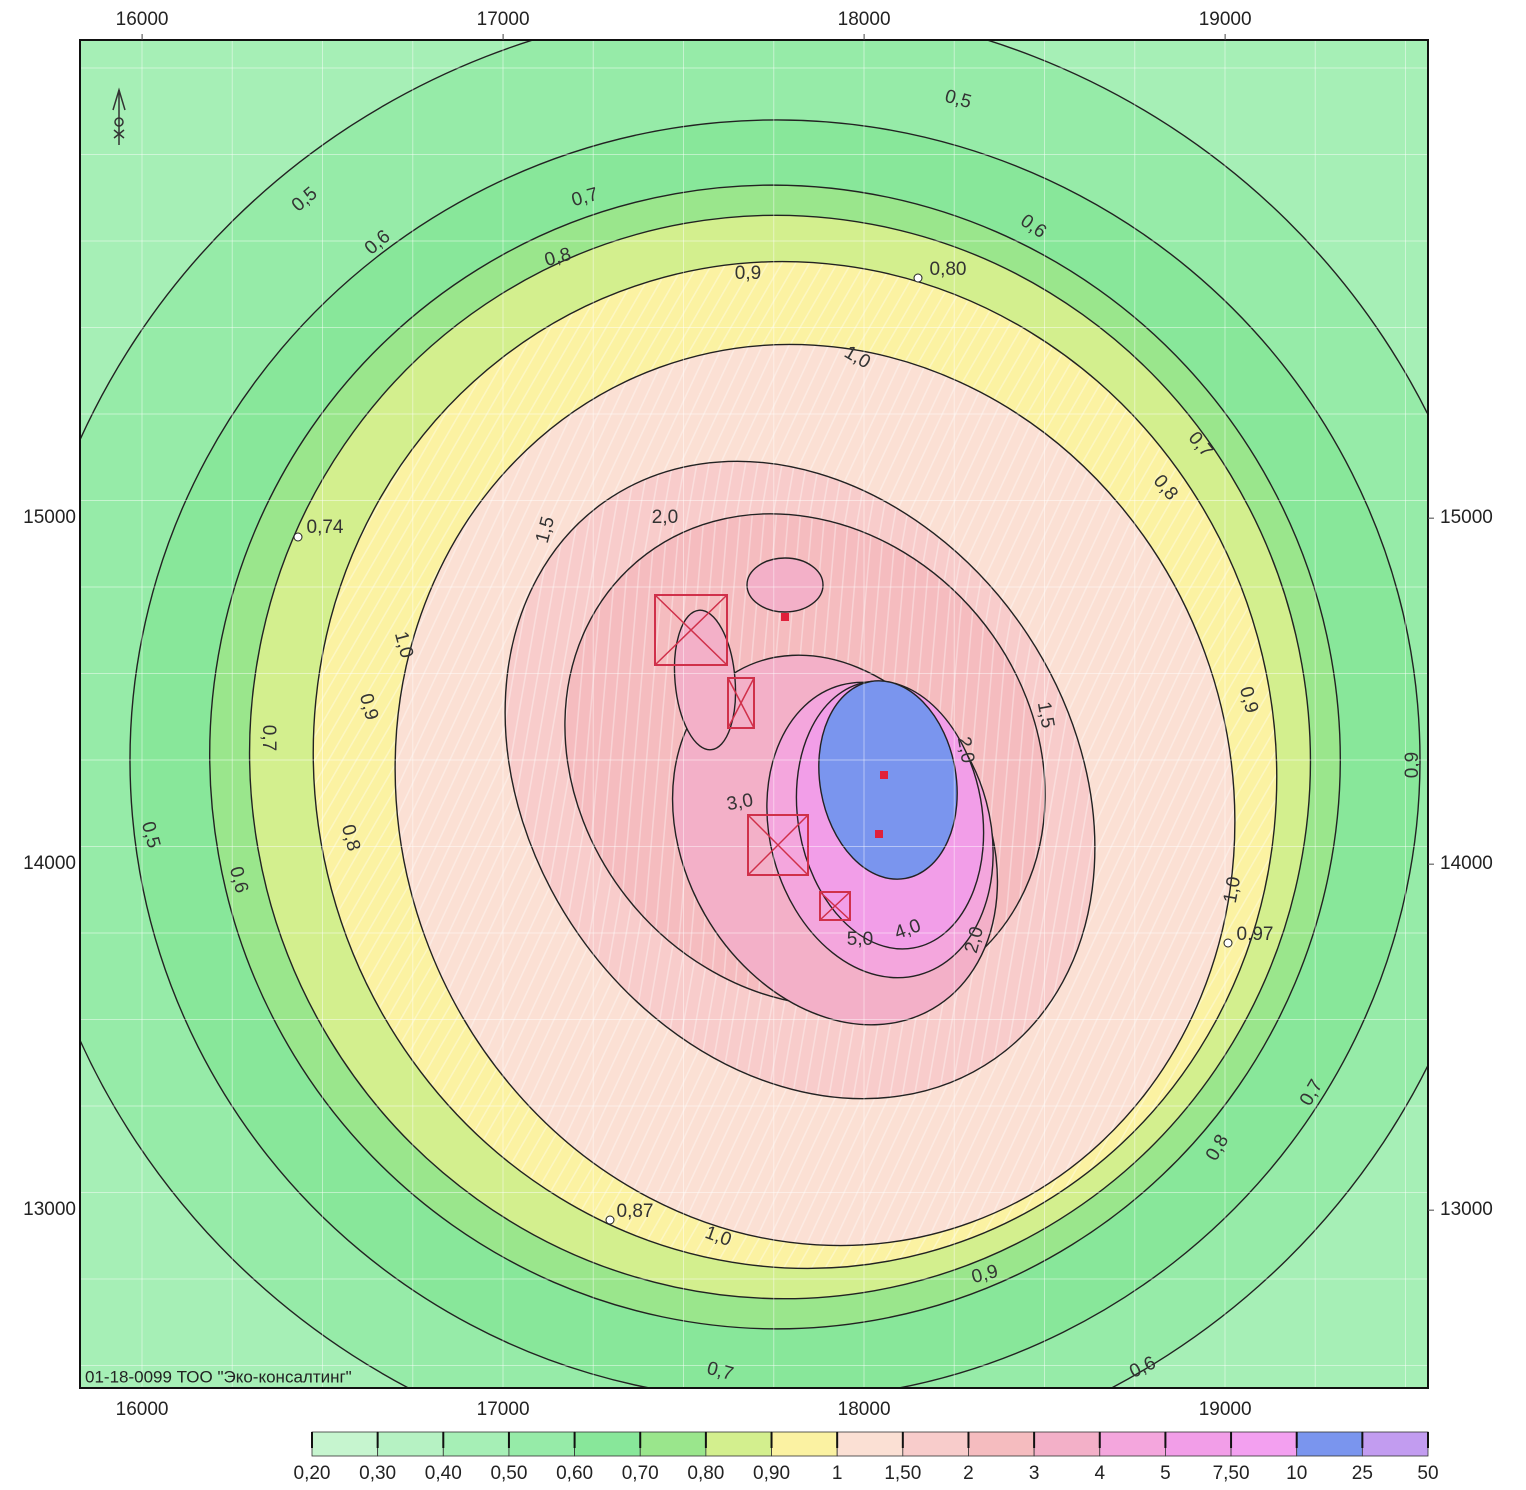 This screenshot has width=1526, height=1490. I want to click on legend-label: 4, so click(1099, 1473).